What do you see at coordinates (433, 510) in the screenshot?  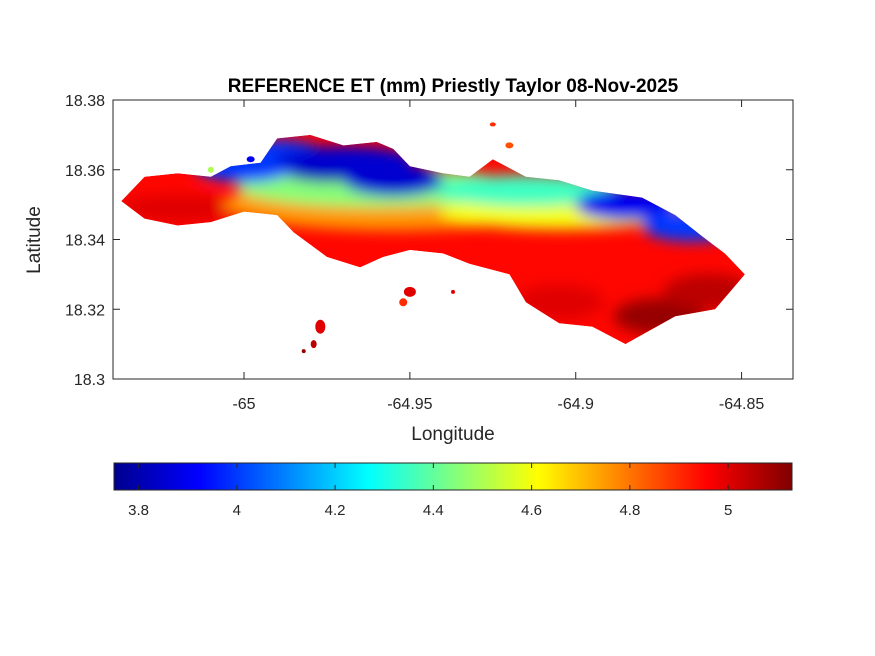 I see `colorbar-tick-label: 4.4` at bounding box center [433, 510].